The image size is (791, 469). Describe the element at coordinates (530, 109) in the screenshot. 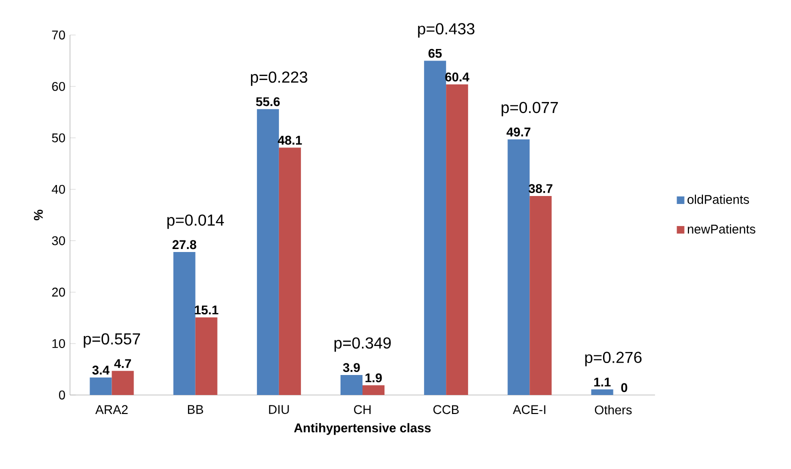

I see `annotation: p=0.077` at that location.